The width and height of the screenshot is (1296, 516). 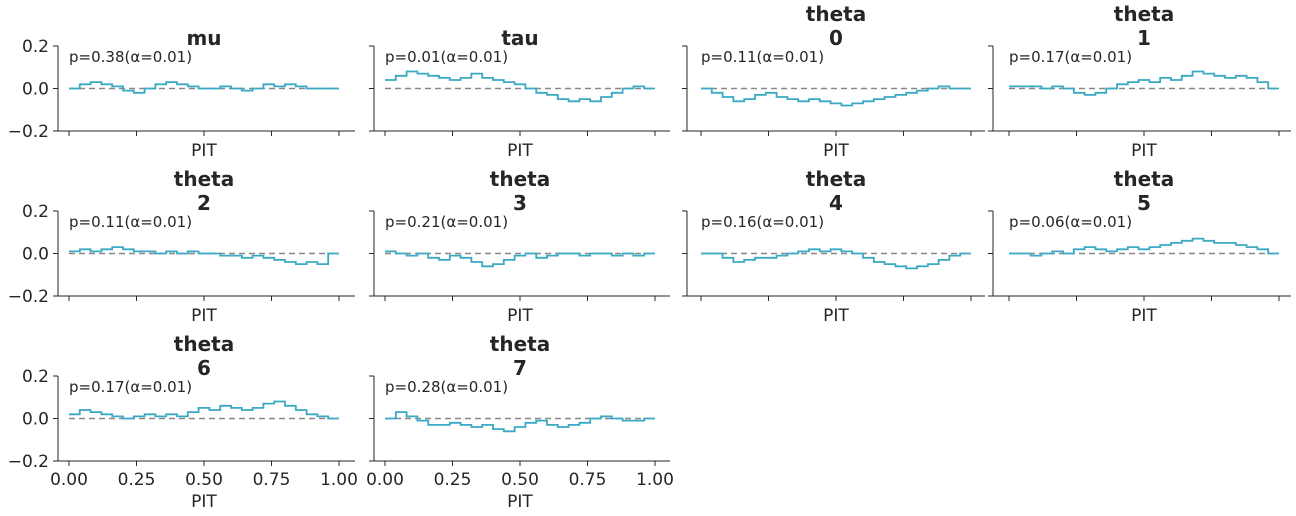 What do you see at coordinates (203, 38) in the screenshot?
I see `subplot-title: mu` at bounding box center [203, 38].